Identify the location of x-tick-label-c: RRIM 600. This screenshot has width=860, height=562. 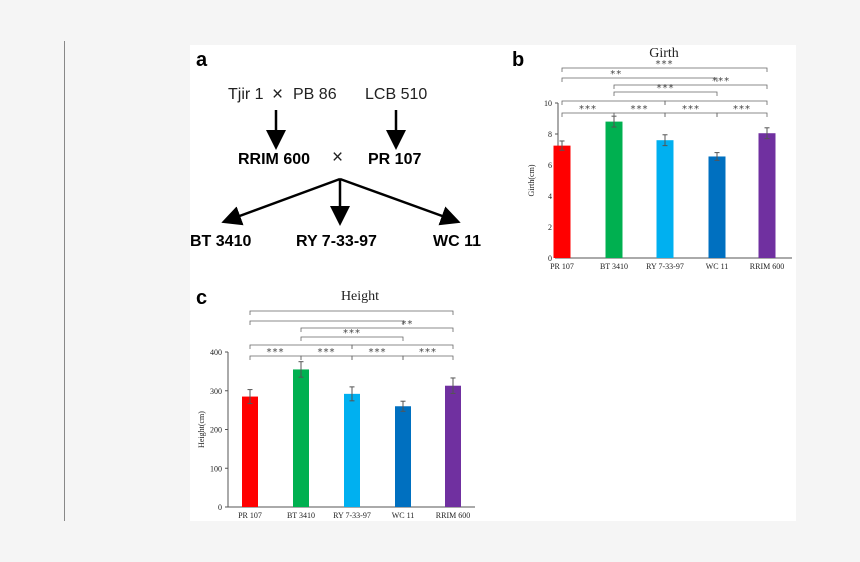
(453, 515).